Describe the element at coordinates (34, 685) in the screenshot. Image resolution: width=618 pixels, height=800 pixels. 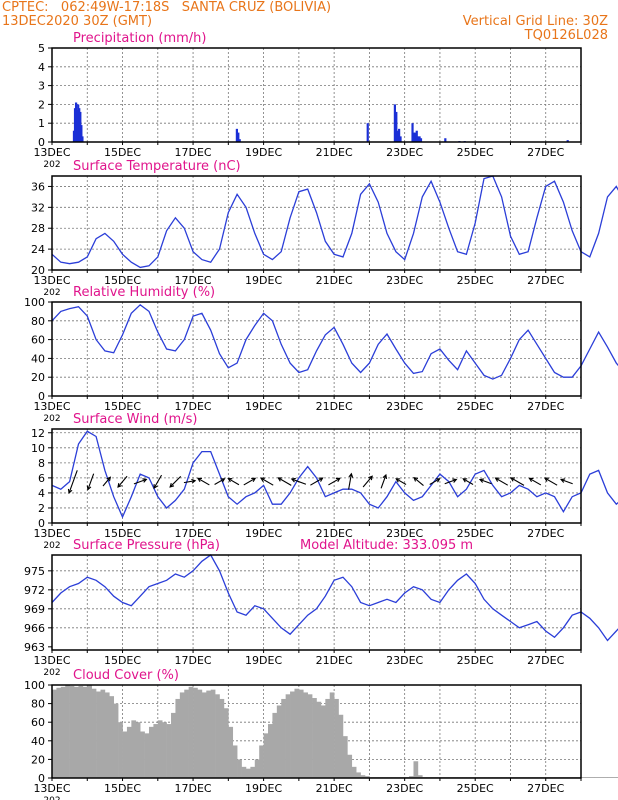
I see `y-tick-label: 100` at that location.